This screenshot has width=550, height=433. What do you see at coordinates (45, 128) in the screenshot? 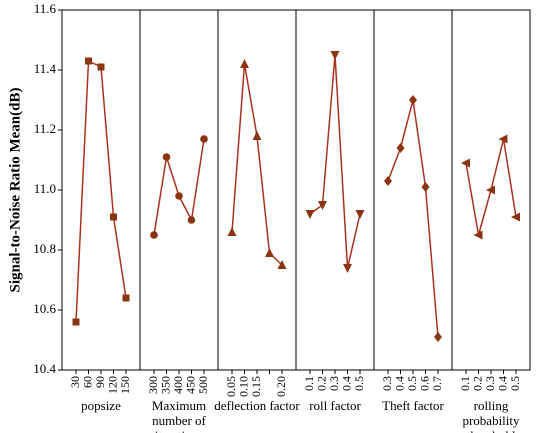
I see `y-tick-label: 11.2` at bounding box center [45, 128].